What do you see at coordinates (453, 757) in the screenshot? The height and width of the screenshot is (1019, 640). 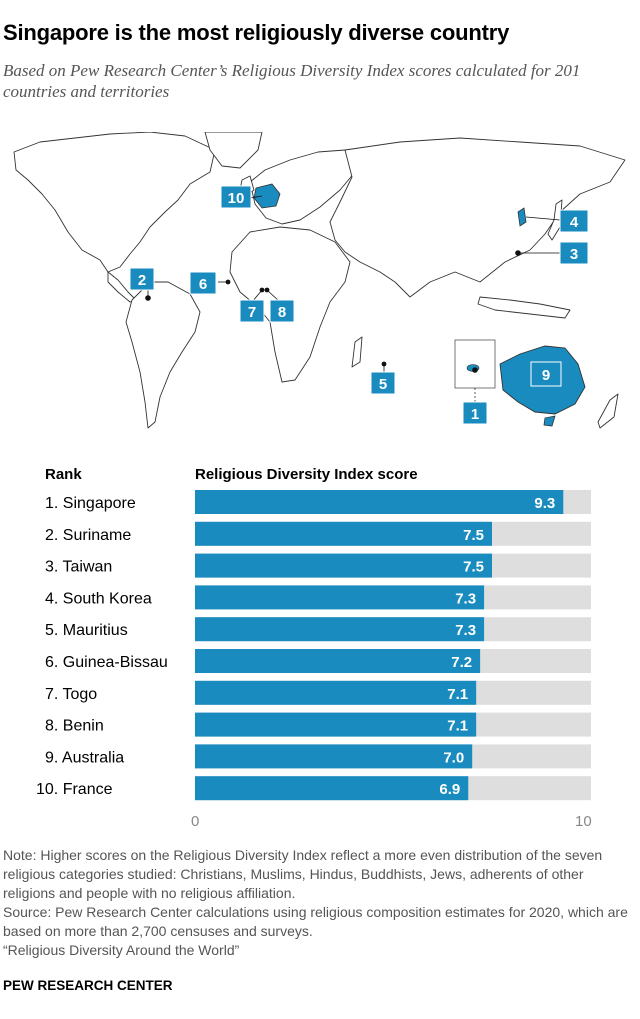 I see `value-label: 7.0` at bounding box center [453, 757].